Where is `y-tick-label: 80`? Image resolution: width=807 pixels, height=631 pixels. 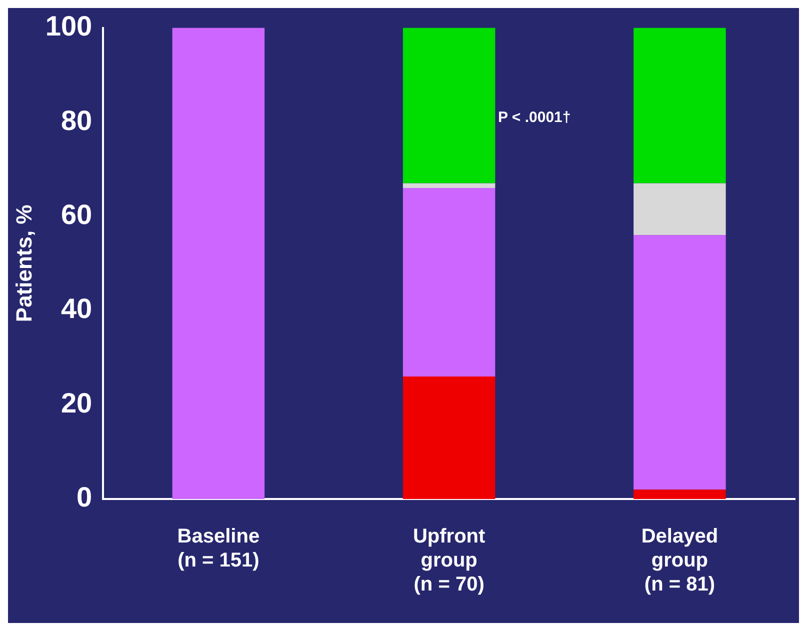 y-tick-label: 80 is located at coordinates (76, 120).